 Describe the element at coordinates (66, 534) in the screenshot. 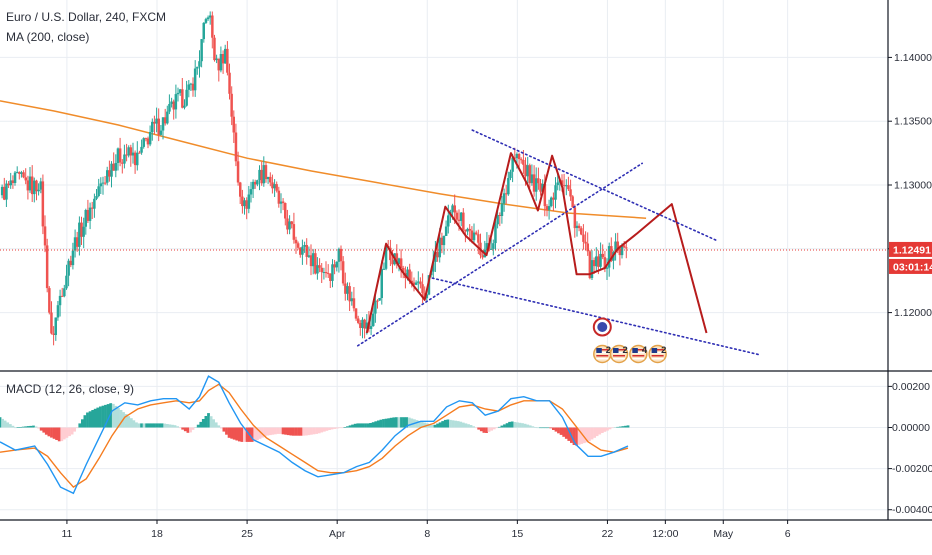

I see `time-tick-label: 11` at that location.